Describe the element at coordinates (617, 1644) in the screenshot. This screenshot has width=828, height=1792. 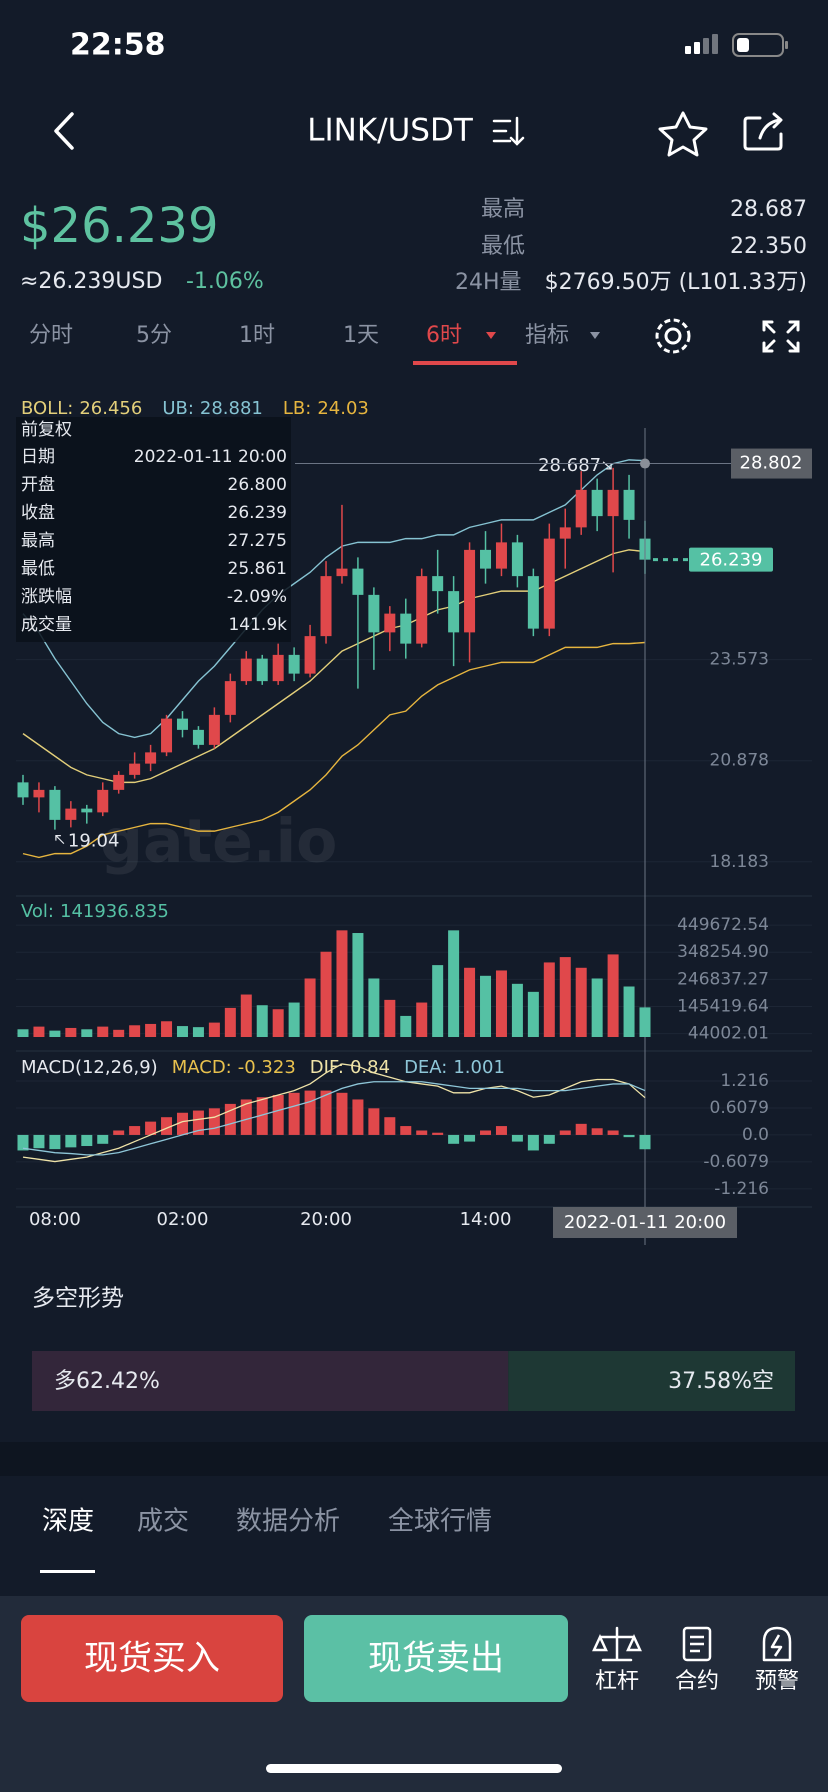
I see `margin-icon` at that location.